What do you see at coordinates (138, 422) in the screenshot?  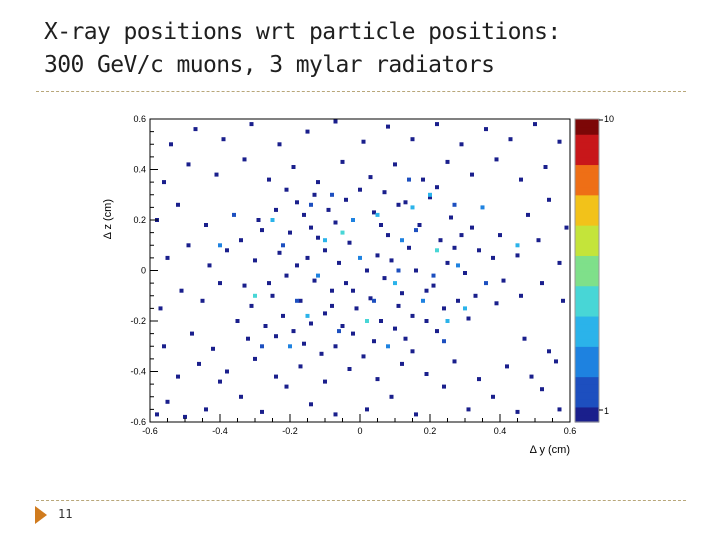 I see `y-tick-label: -0.6` at bounding box center [138, 422].